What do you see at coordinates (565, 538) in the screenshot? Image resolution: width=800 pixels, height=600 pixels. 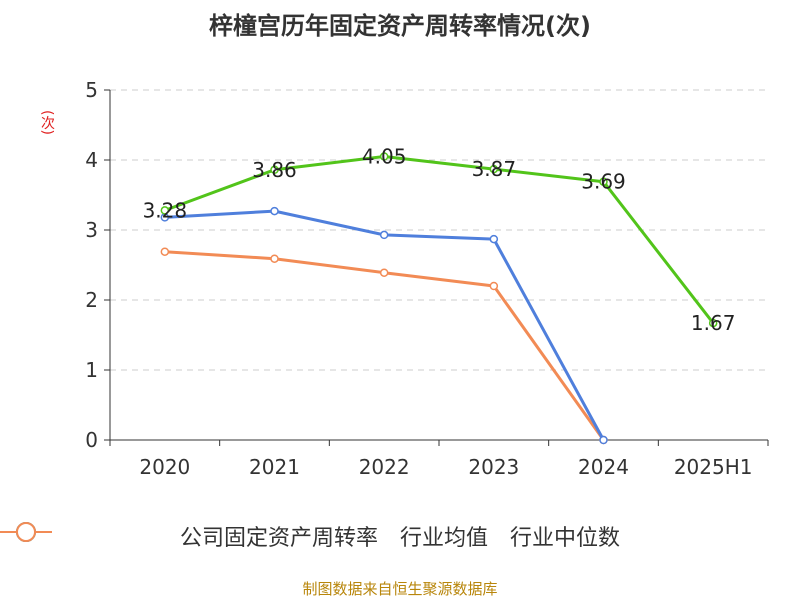 I see `legend-label-industry-median: 行业中位数` at bounding box center [565, 538].